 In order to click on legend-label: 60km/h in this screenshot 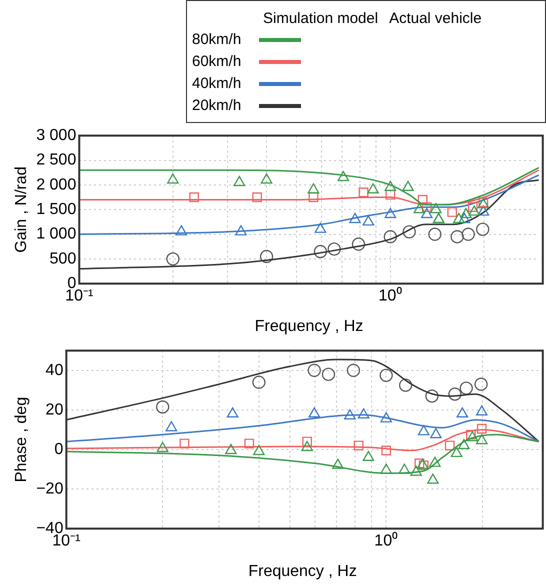, I will do `click(216, 62)`.